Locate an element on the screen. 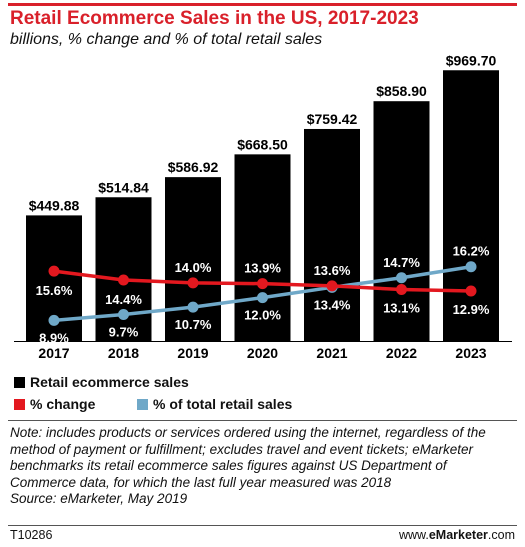  legend-item-sales: Retail ecommerce sales is located at coordinates (101, 382).